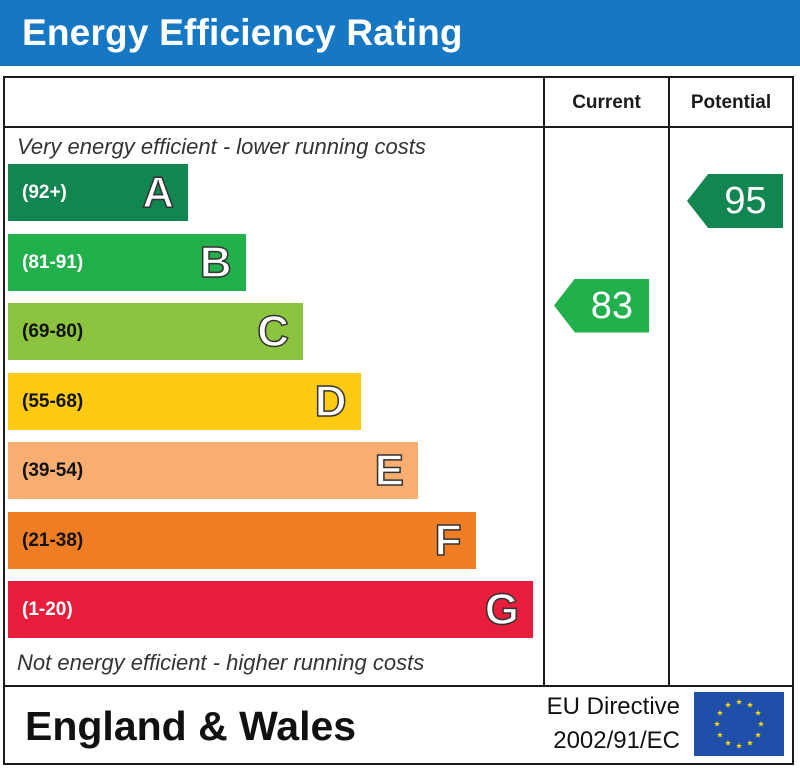 The width and height of the screenshot is (800, 776). What do you see at coordinates (213, 470) in the screenshot?
I see `band-e: (39-54) E` at bounding box center [213, 470].